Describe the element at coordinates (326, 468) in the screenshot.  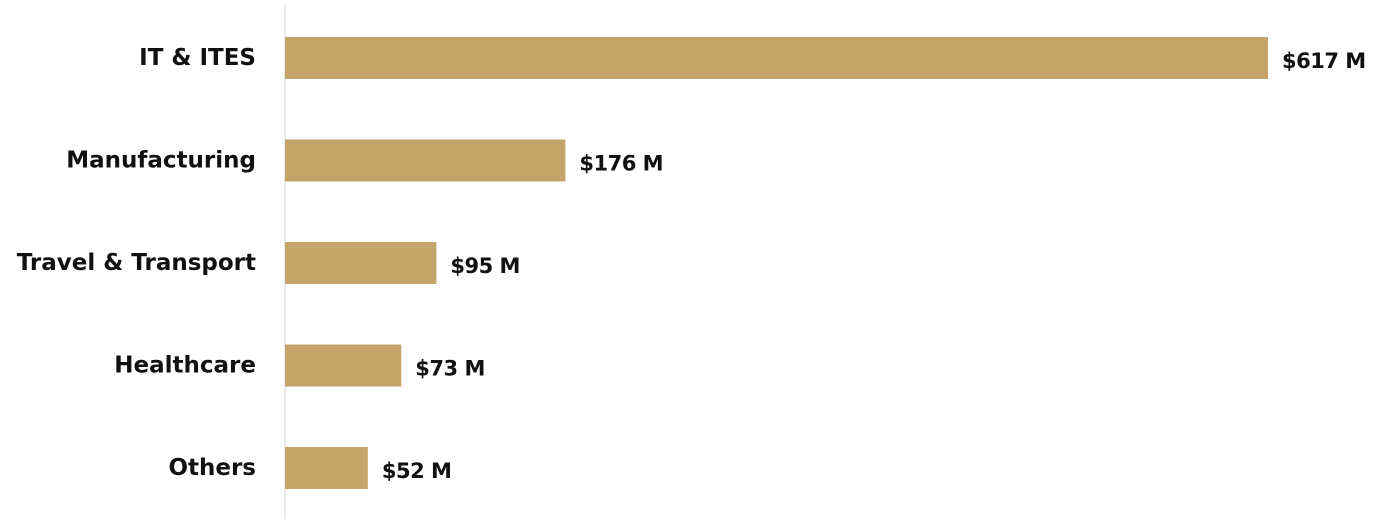
I see `bar-others` at that location.